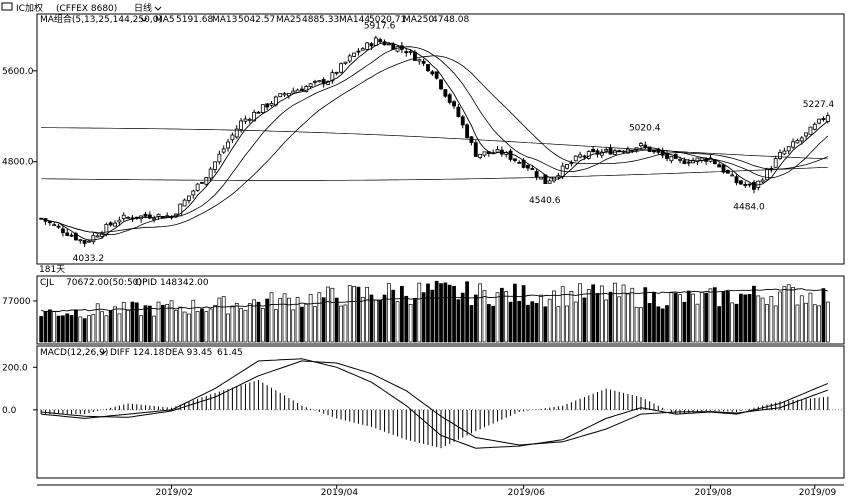  I want to click on ma144-number: 5020.71, so click(387, 20).